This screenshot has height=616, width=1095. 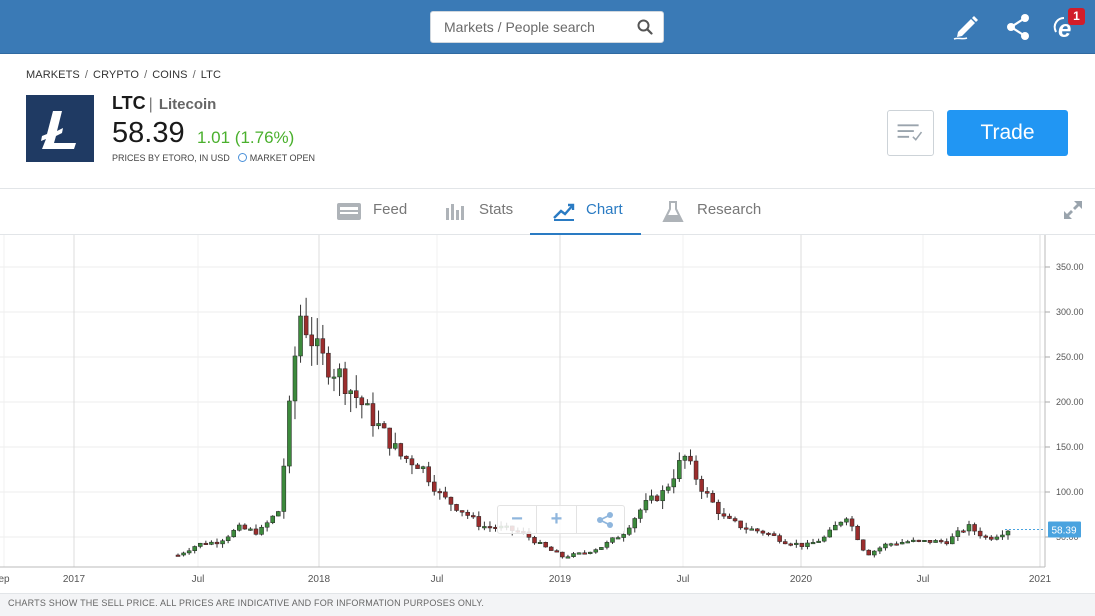 What do you see at coordinates (390, 209) in the screenshot?
I see `tab-feed-label: Feed` at bounding box center [390, 209].